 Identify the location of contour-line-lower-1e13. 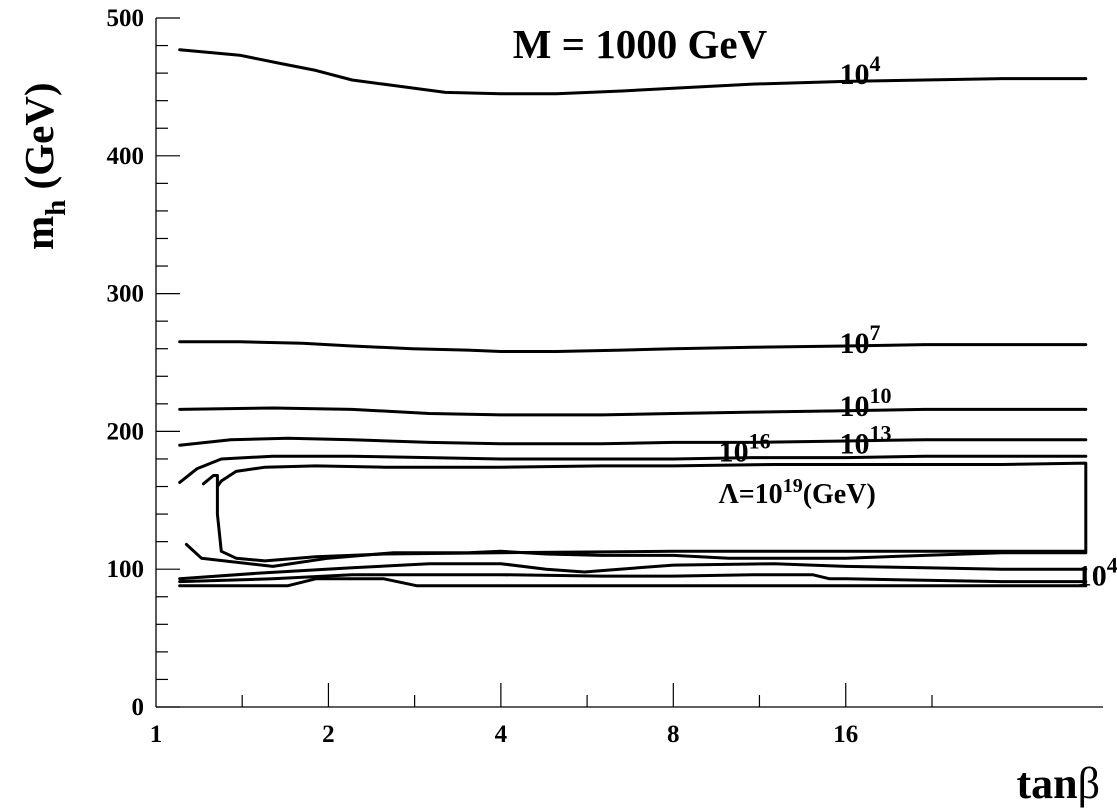
(636, 555).